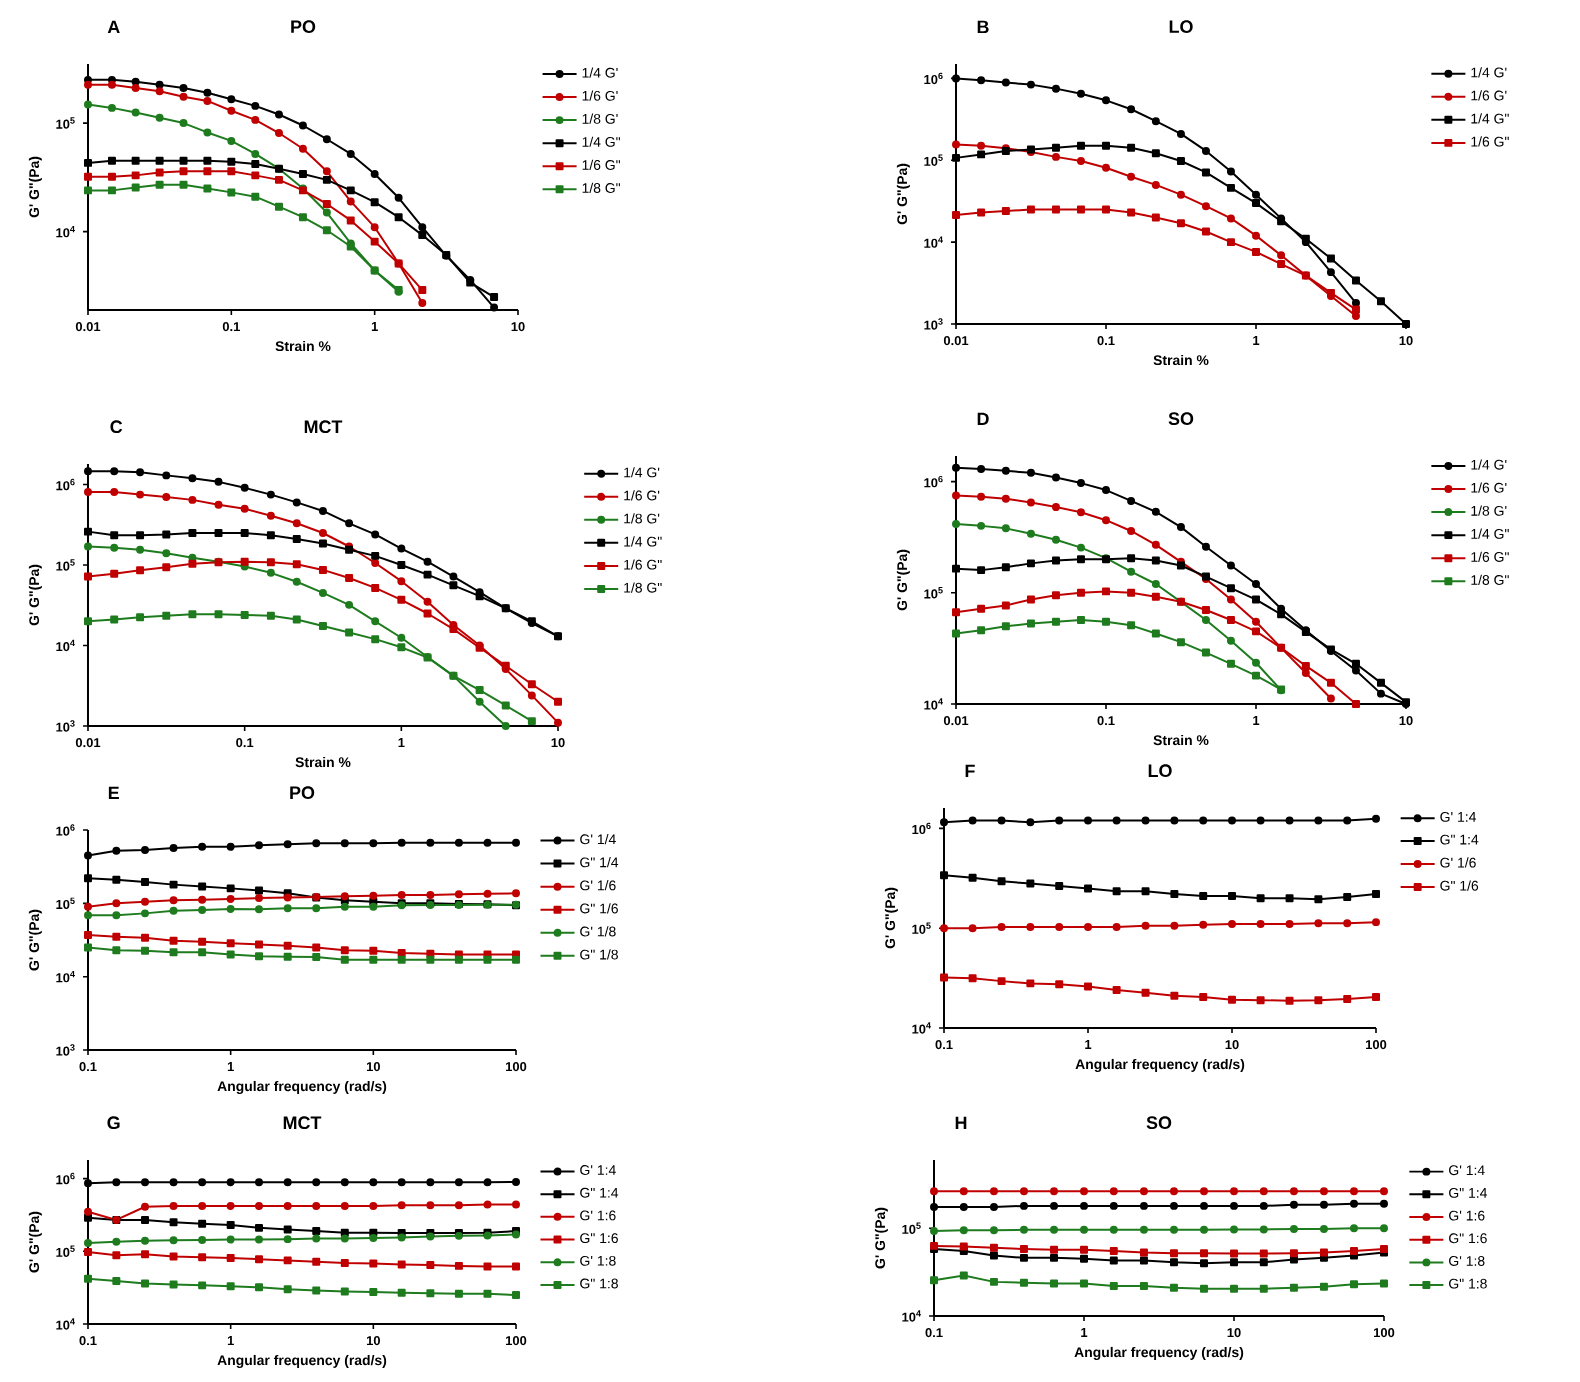  I want to click on text: H, so click(961, 1123).